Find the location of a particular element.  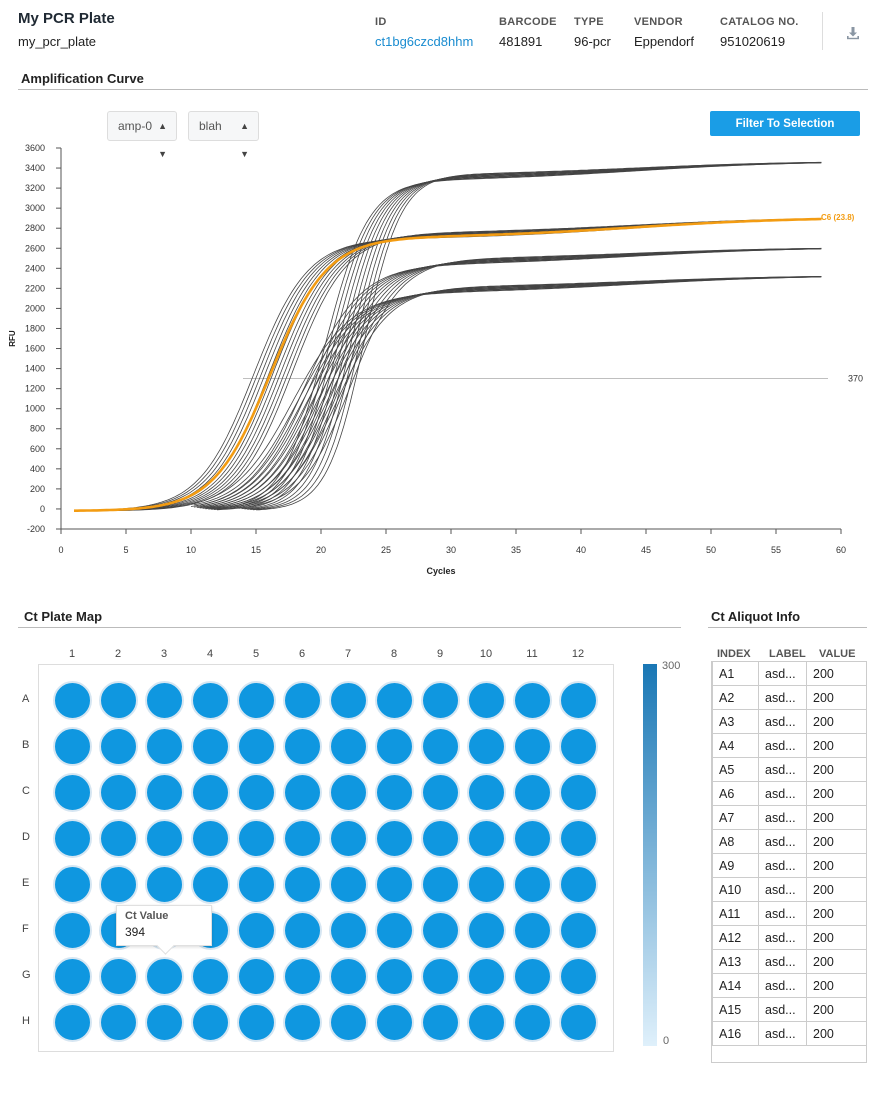

well-D9 is located at coordinates (440, 838).